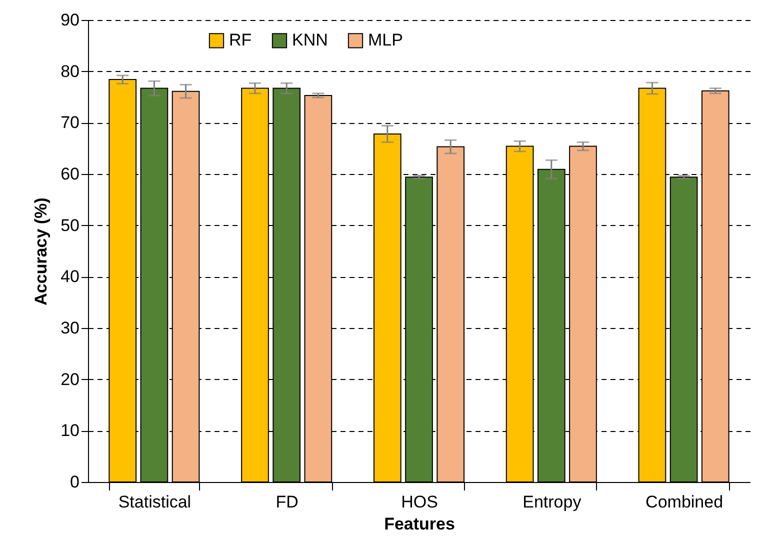 Image resolution: width=761 pixels, height=547 pixels. Describe the element at coordinates (240, 40) in the screenshot. I see `legend-label: RF` at that location.